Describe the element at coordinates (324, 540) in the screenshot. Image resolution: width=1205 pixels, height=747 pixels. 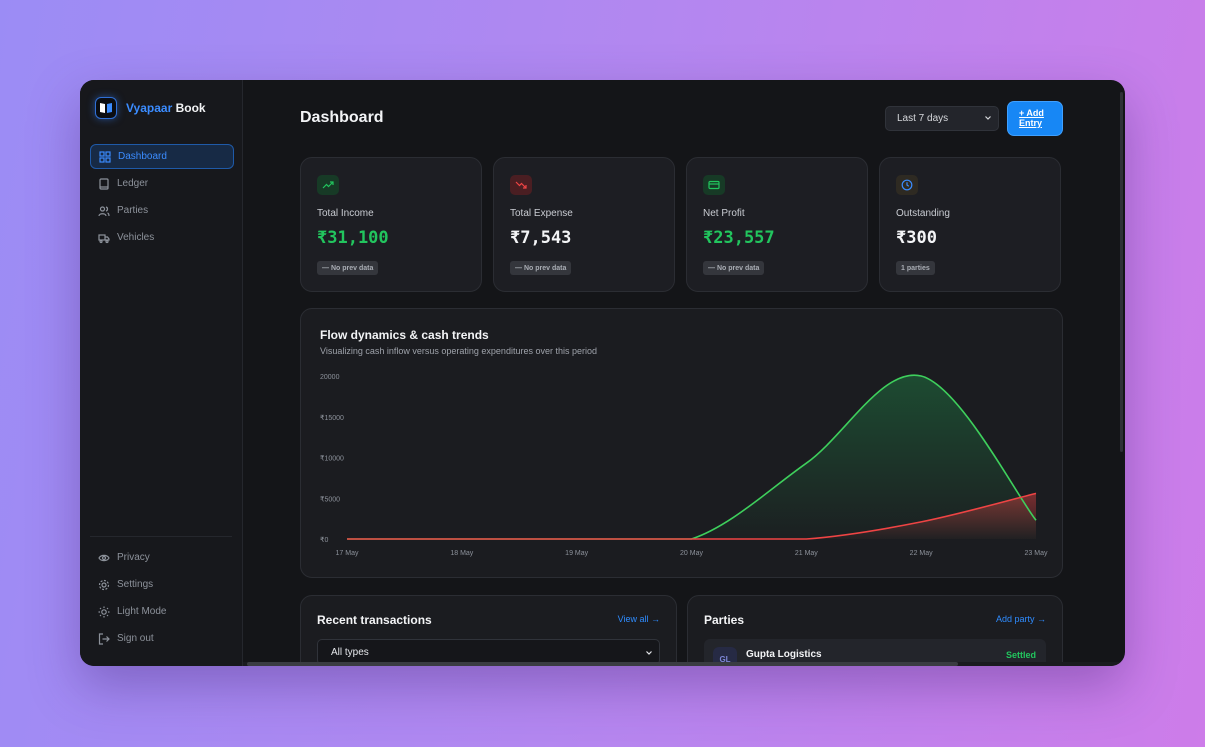
I see `y-tick-label: ₹0` at that location.